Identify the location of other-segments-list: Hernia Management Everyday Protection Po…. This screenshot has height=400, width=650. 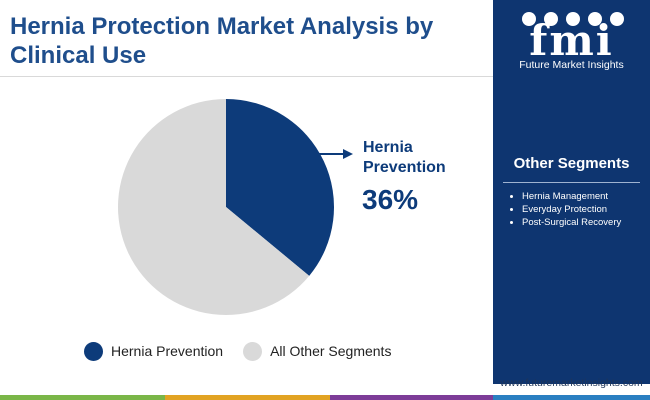
(564, 209).